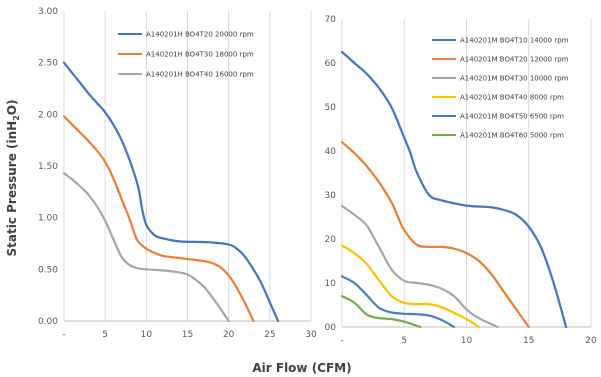  Describe the element at coordinates (512, 98) in the screenshot. I see `legend-label: A140201M BO4T40 8000 rpm` at that location.